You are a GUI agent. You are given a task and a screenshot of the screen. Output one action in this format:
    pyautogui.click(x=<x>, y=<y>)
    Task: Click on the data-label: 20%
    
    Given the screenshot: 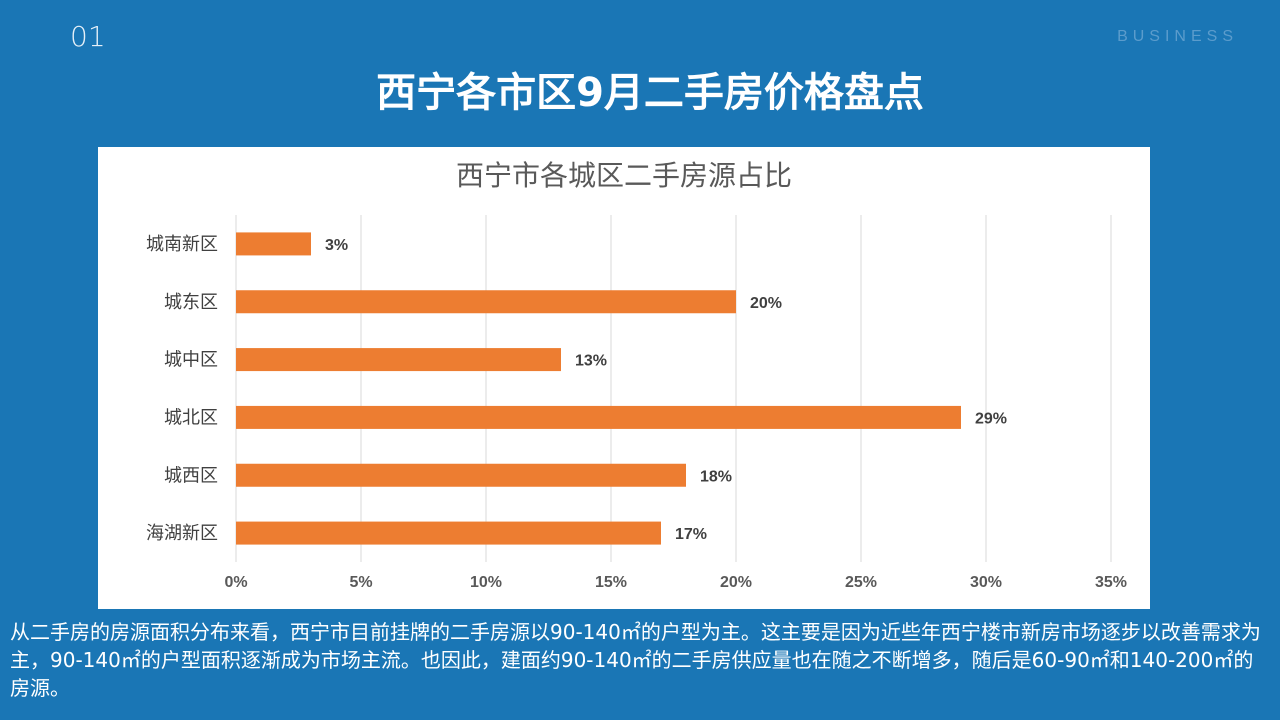 What is the action you would take?
    pyautogui.click(x=766, y=303)
    